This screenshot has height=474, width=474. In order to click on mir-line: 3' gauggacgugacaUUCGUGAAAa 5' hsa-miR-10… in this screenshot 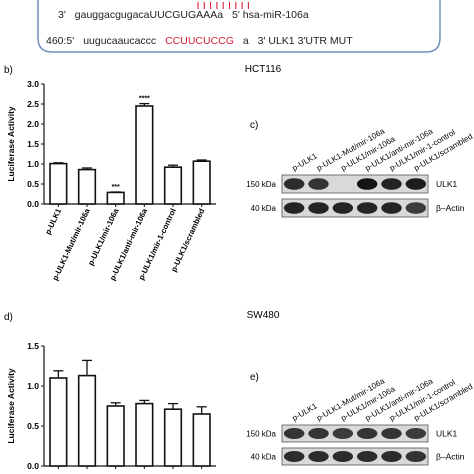, I will do `click(183, 15)`.